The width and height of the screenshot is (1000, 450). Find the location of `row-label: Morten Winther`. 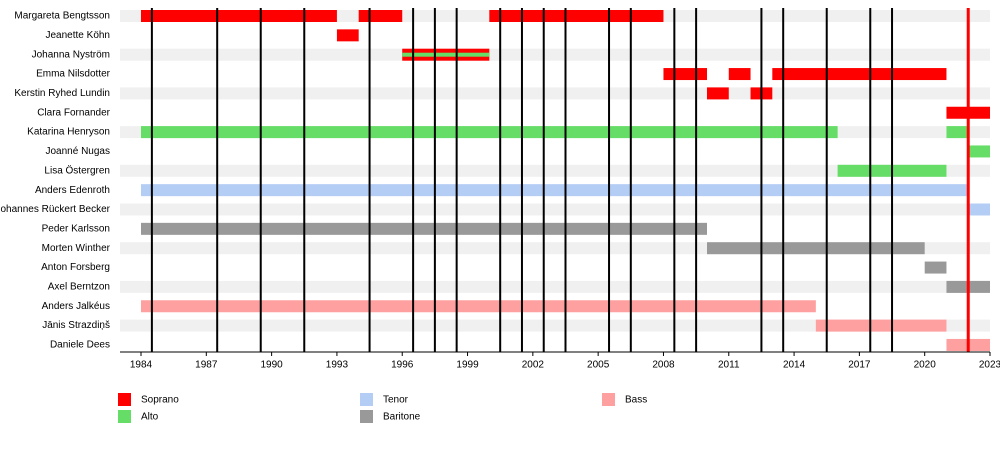

row-label: Morten Winther is located at coordinates (76, 248).